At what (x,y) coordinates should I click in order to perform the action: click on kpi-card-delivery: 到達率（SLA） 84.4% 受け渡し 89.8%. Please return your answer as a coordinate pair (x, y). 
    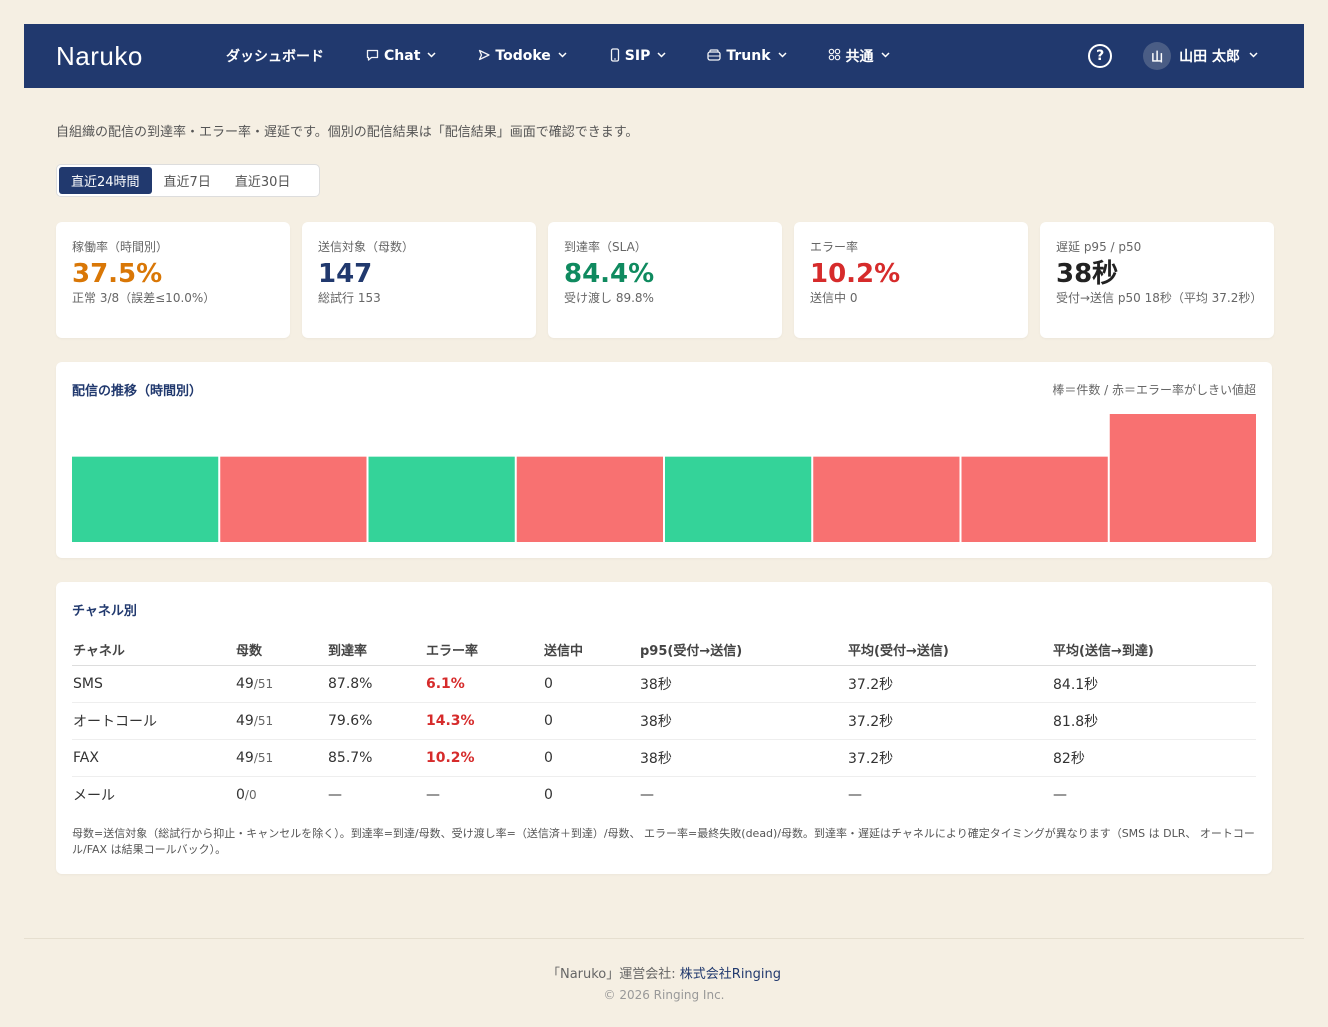
    Looking at the image, I should click on (665, 280).